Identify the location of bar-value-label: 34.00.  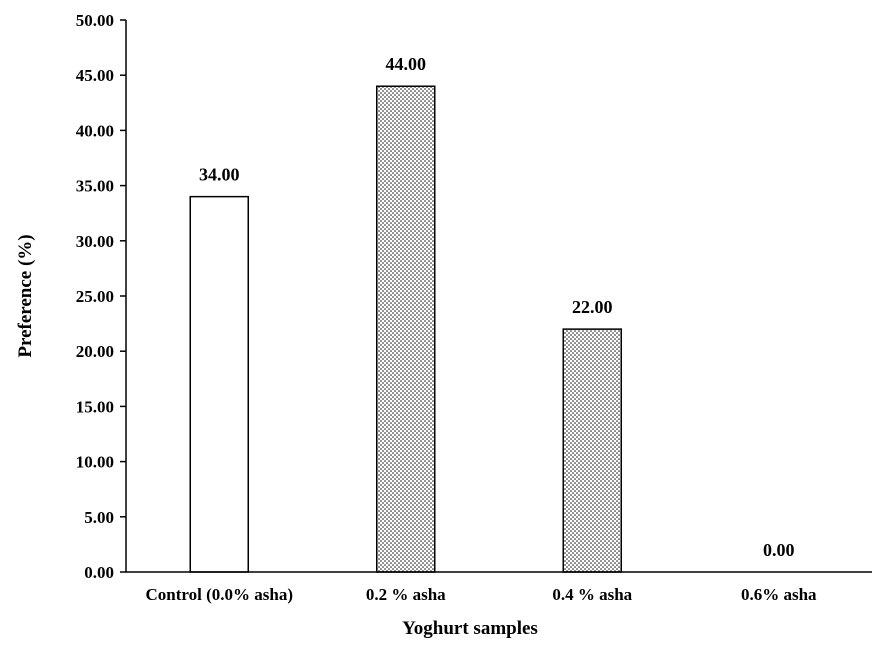
(219, 175).